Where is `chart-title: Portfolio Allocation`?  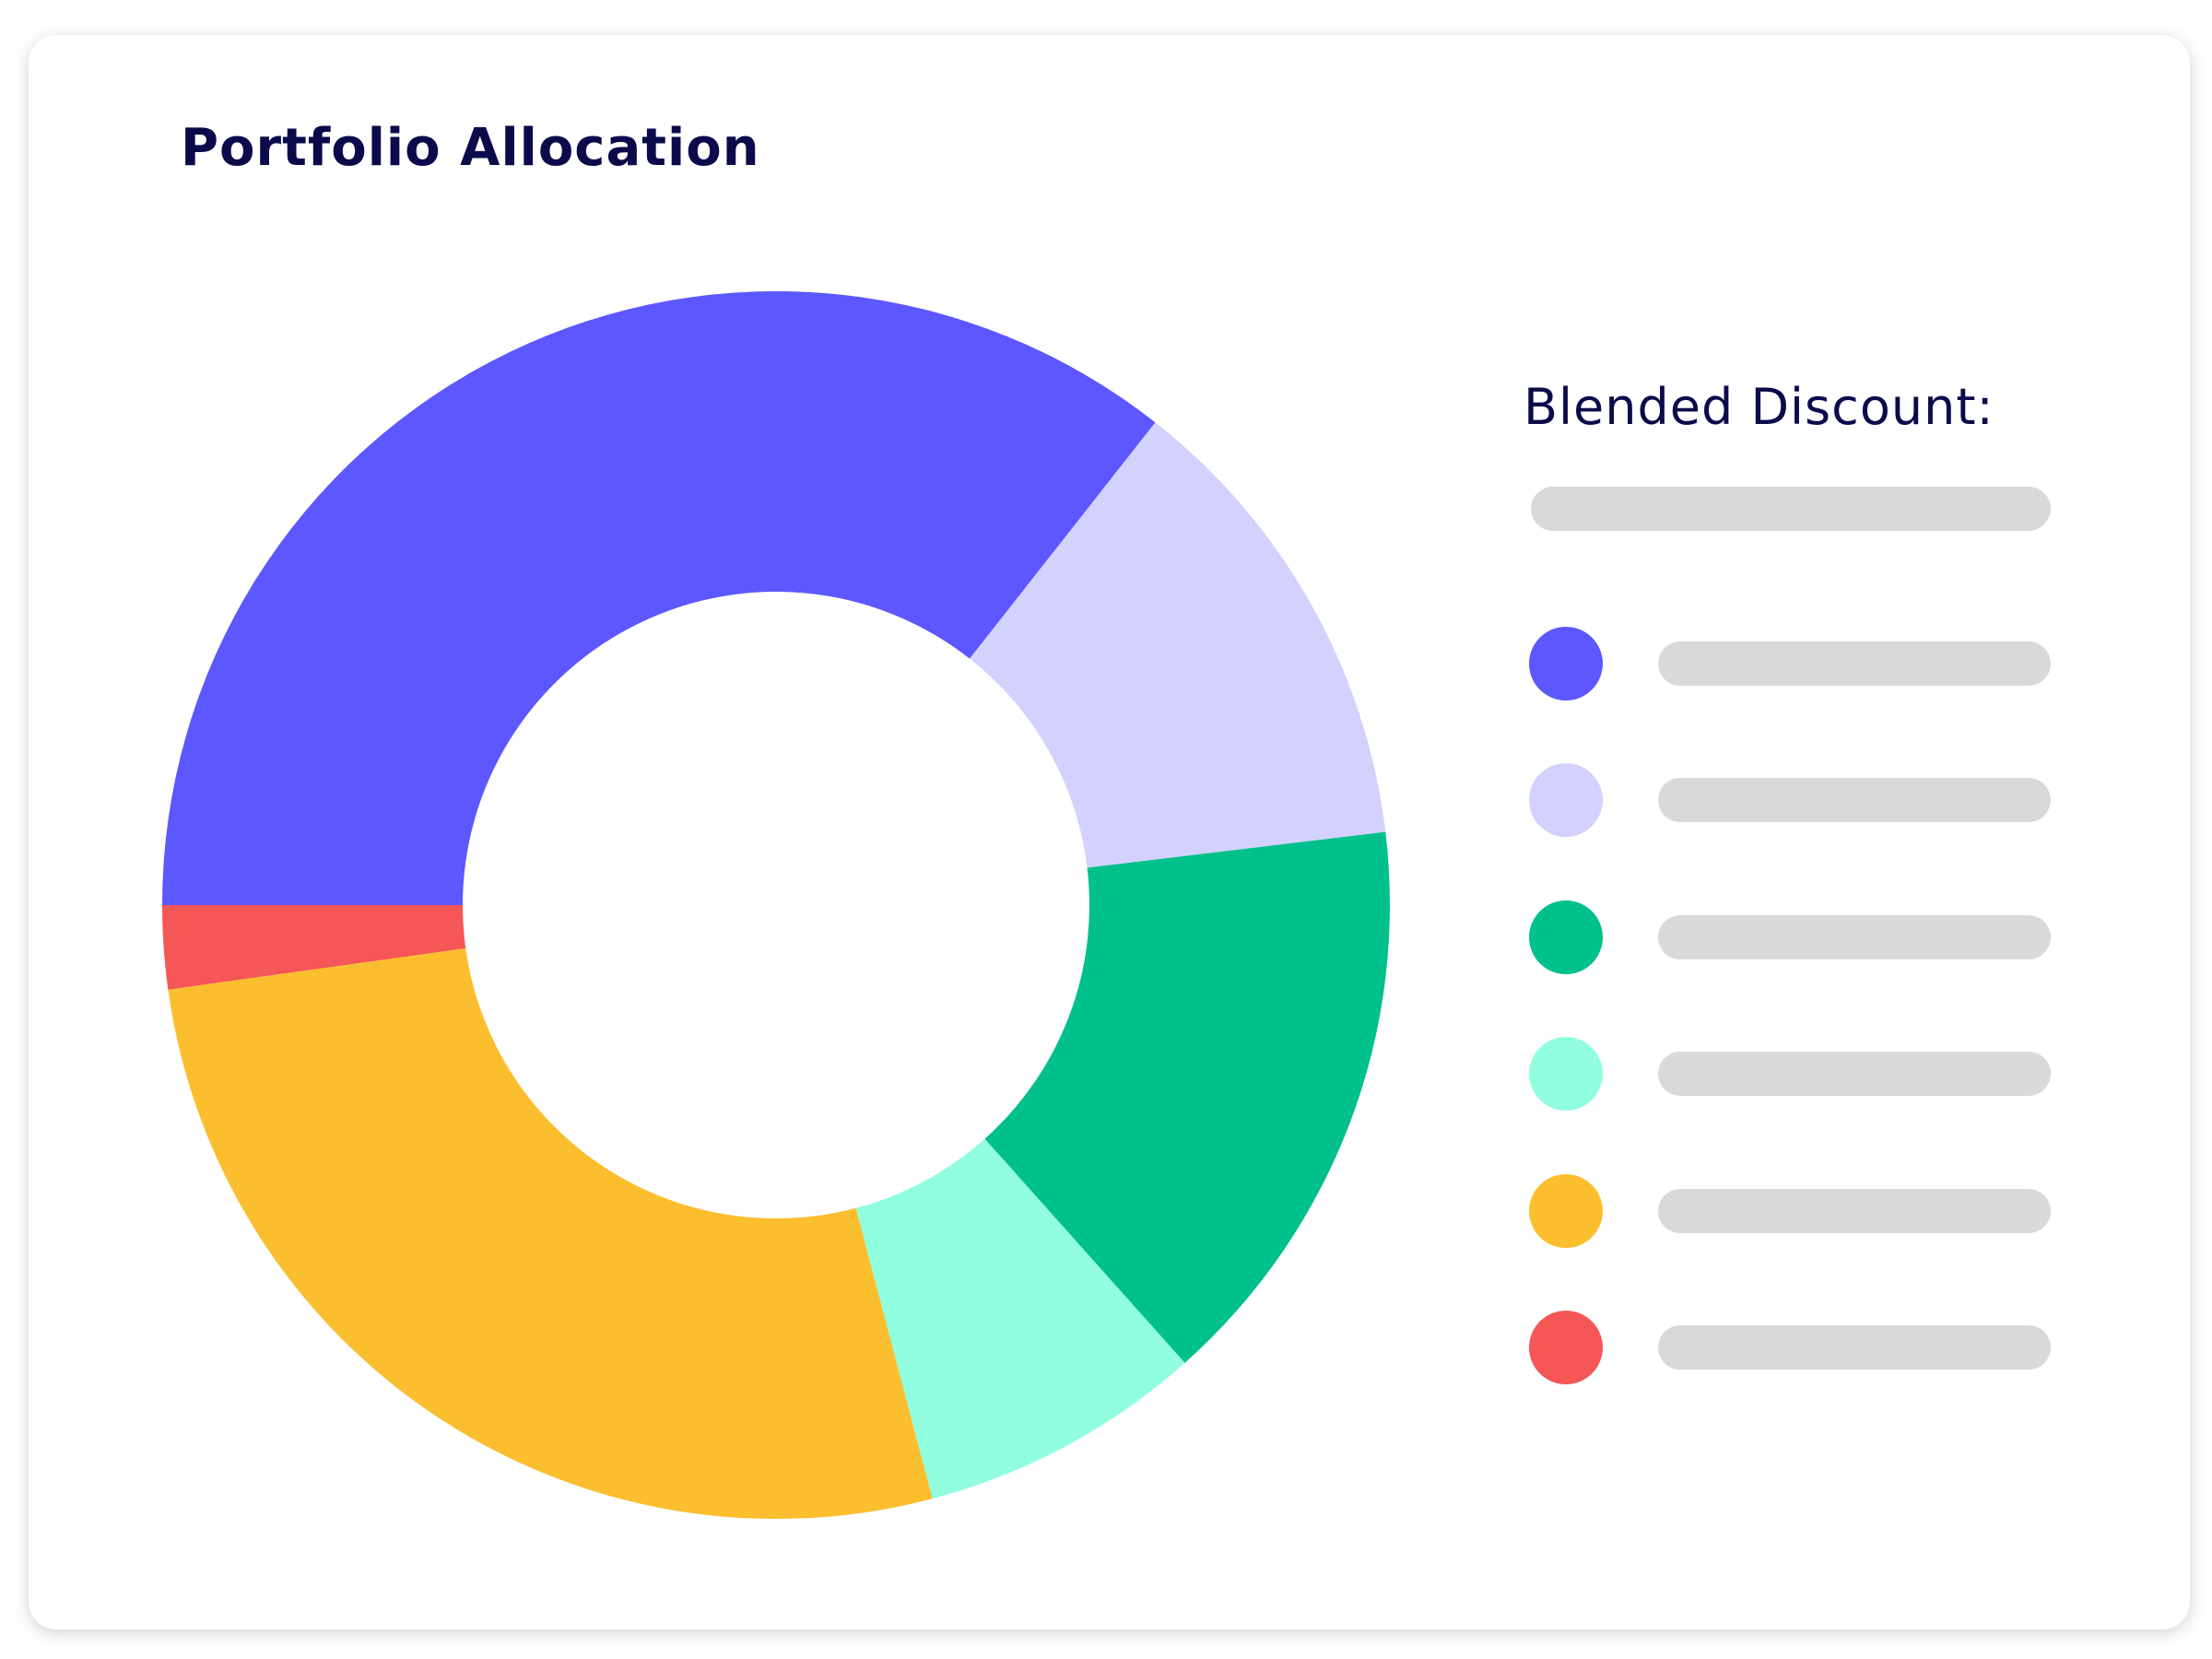 chart-title: Portfolio Allocation is located at coordinates (470, 148).